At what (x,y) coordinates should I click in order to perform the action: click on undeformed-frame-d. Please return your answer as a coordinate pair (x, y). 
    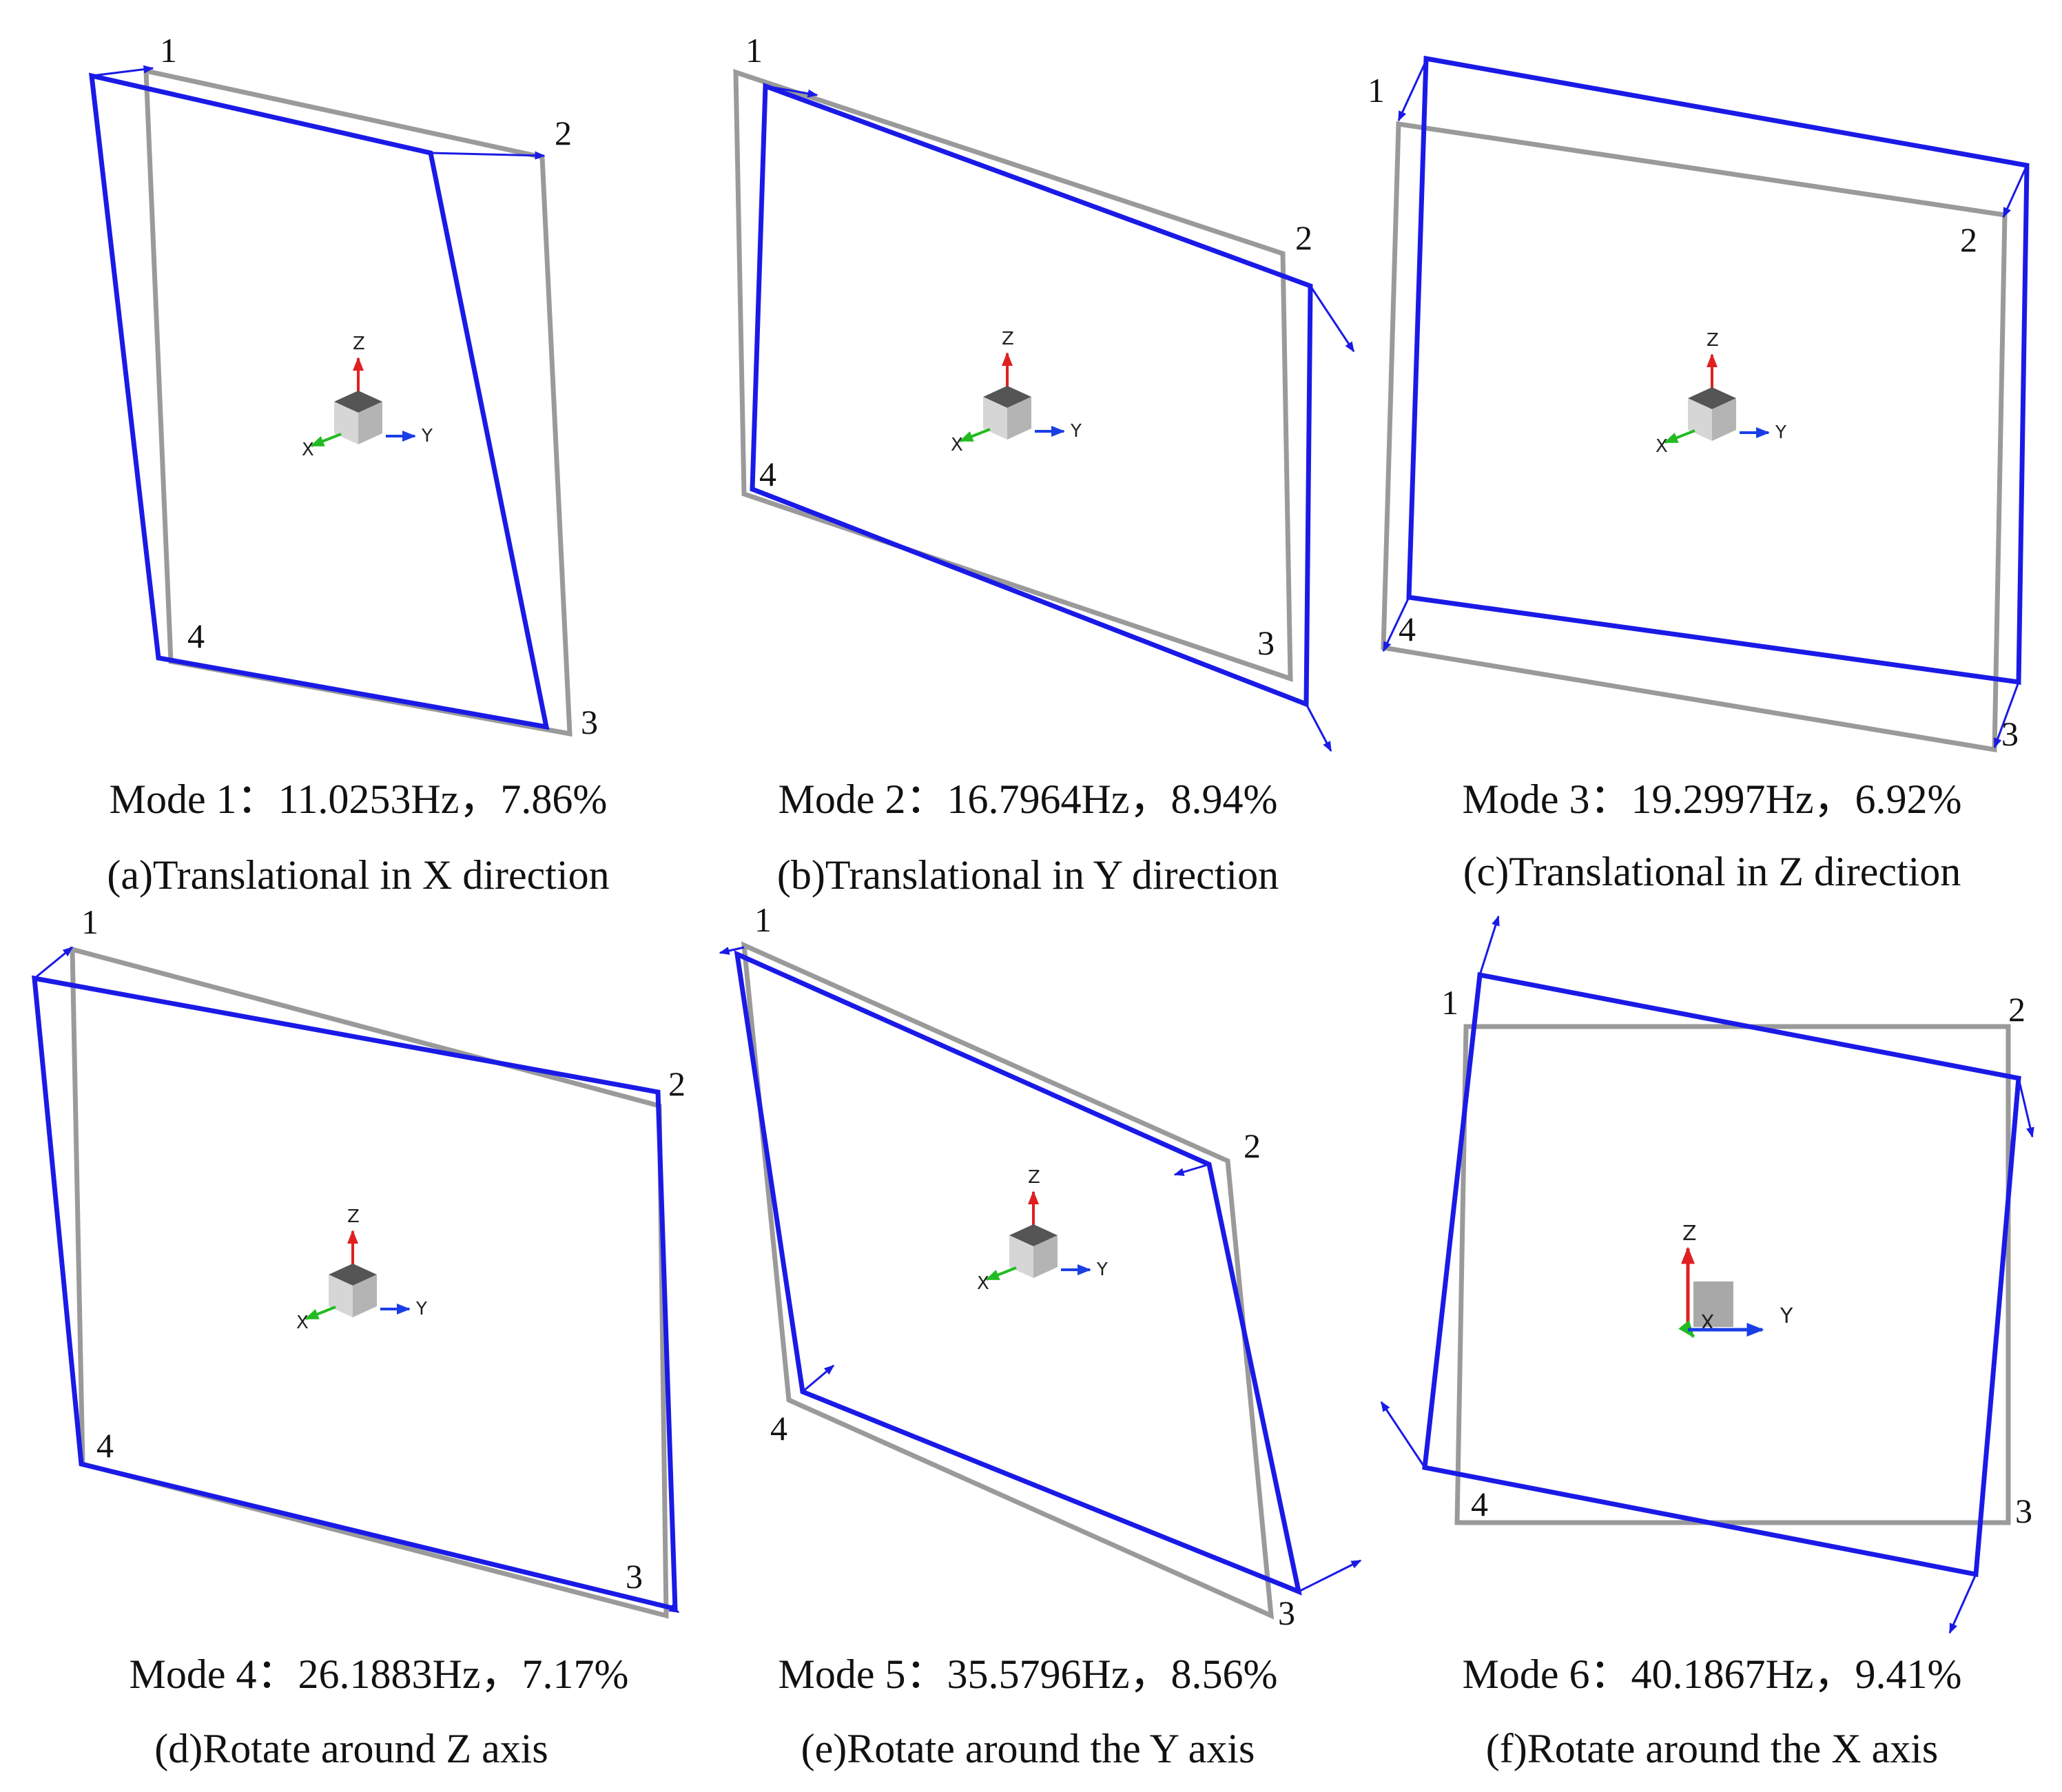
    Looking at the image, I should click on (369, 1282).